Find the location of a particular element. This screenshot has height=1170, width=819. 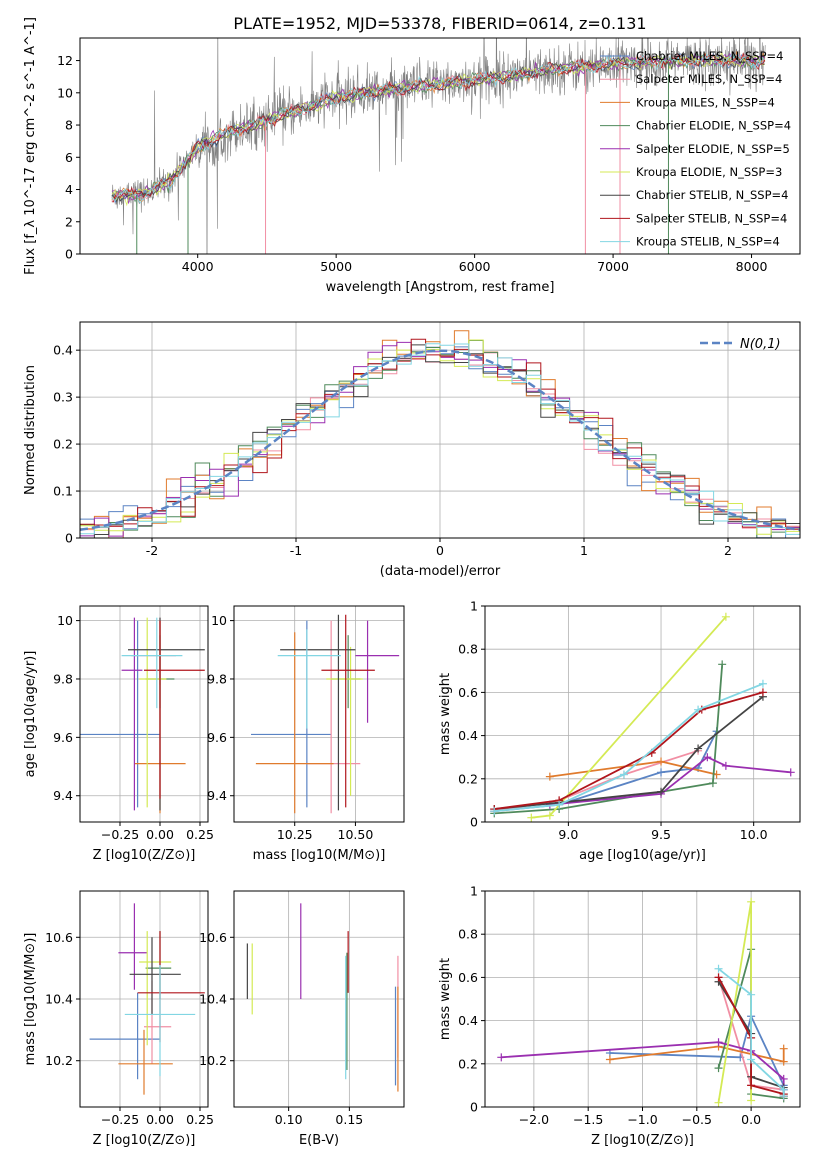

x-tick-label: −0.25 is located at coordinates (120, 1119).